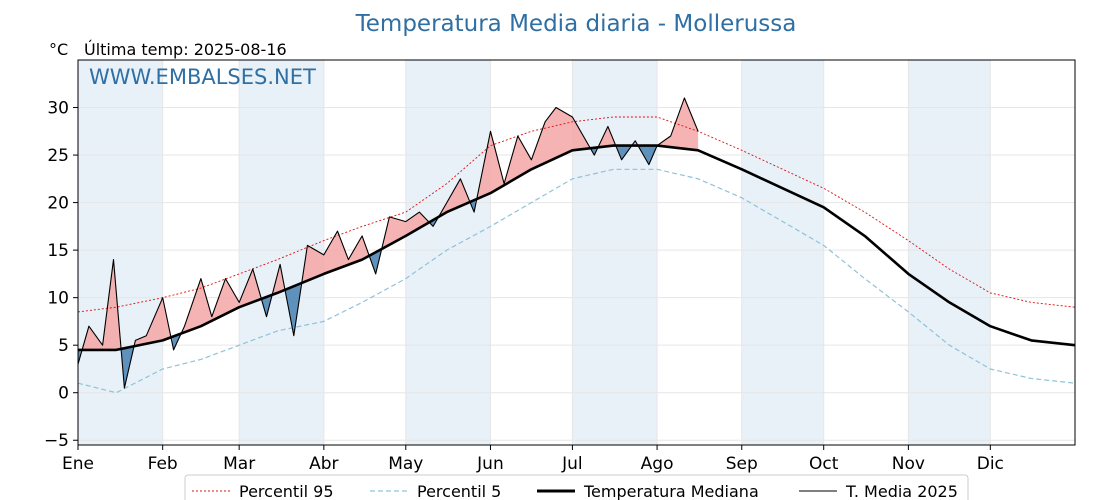 Image resolution: width=1120 pixels, height=500 pixels. I want to click on month-band-jul, so click(615, 252).